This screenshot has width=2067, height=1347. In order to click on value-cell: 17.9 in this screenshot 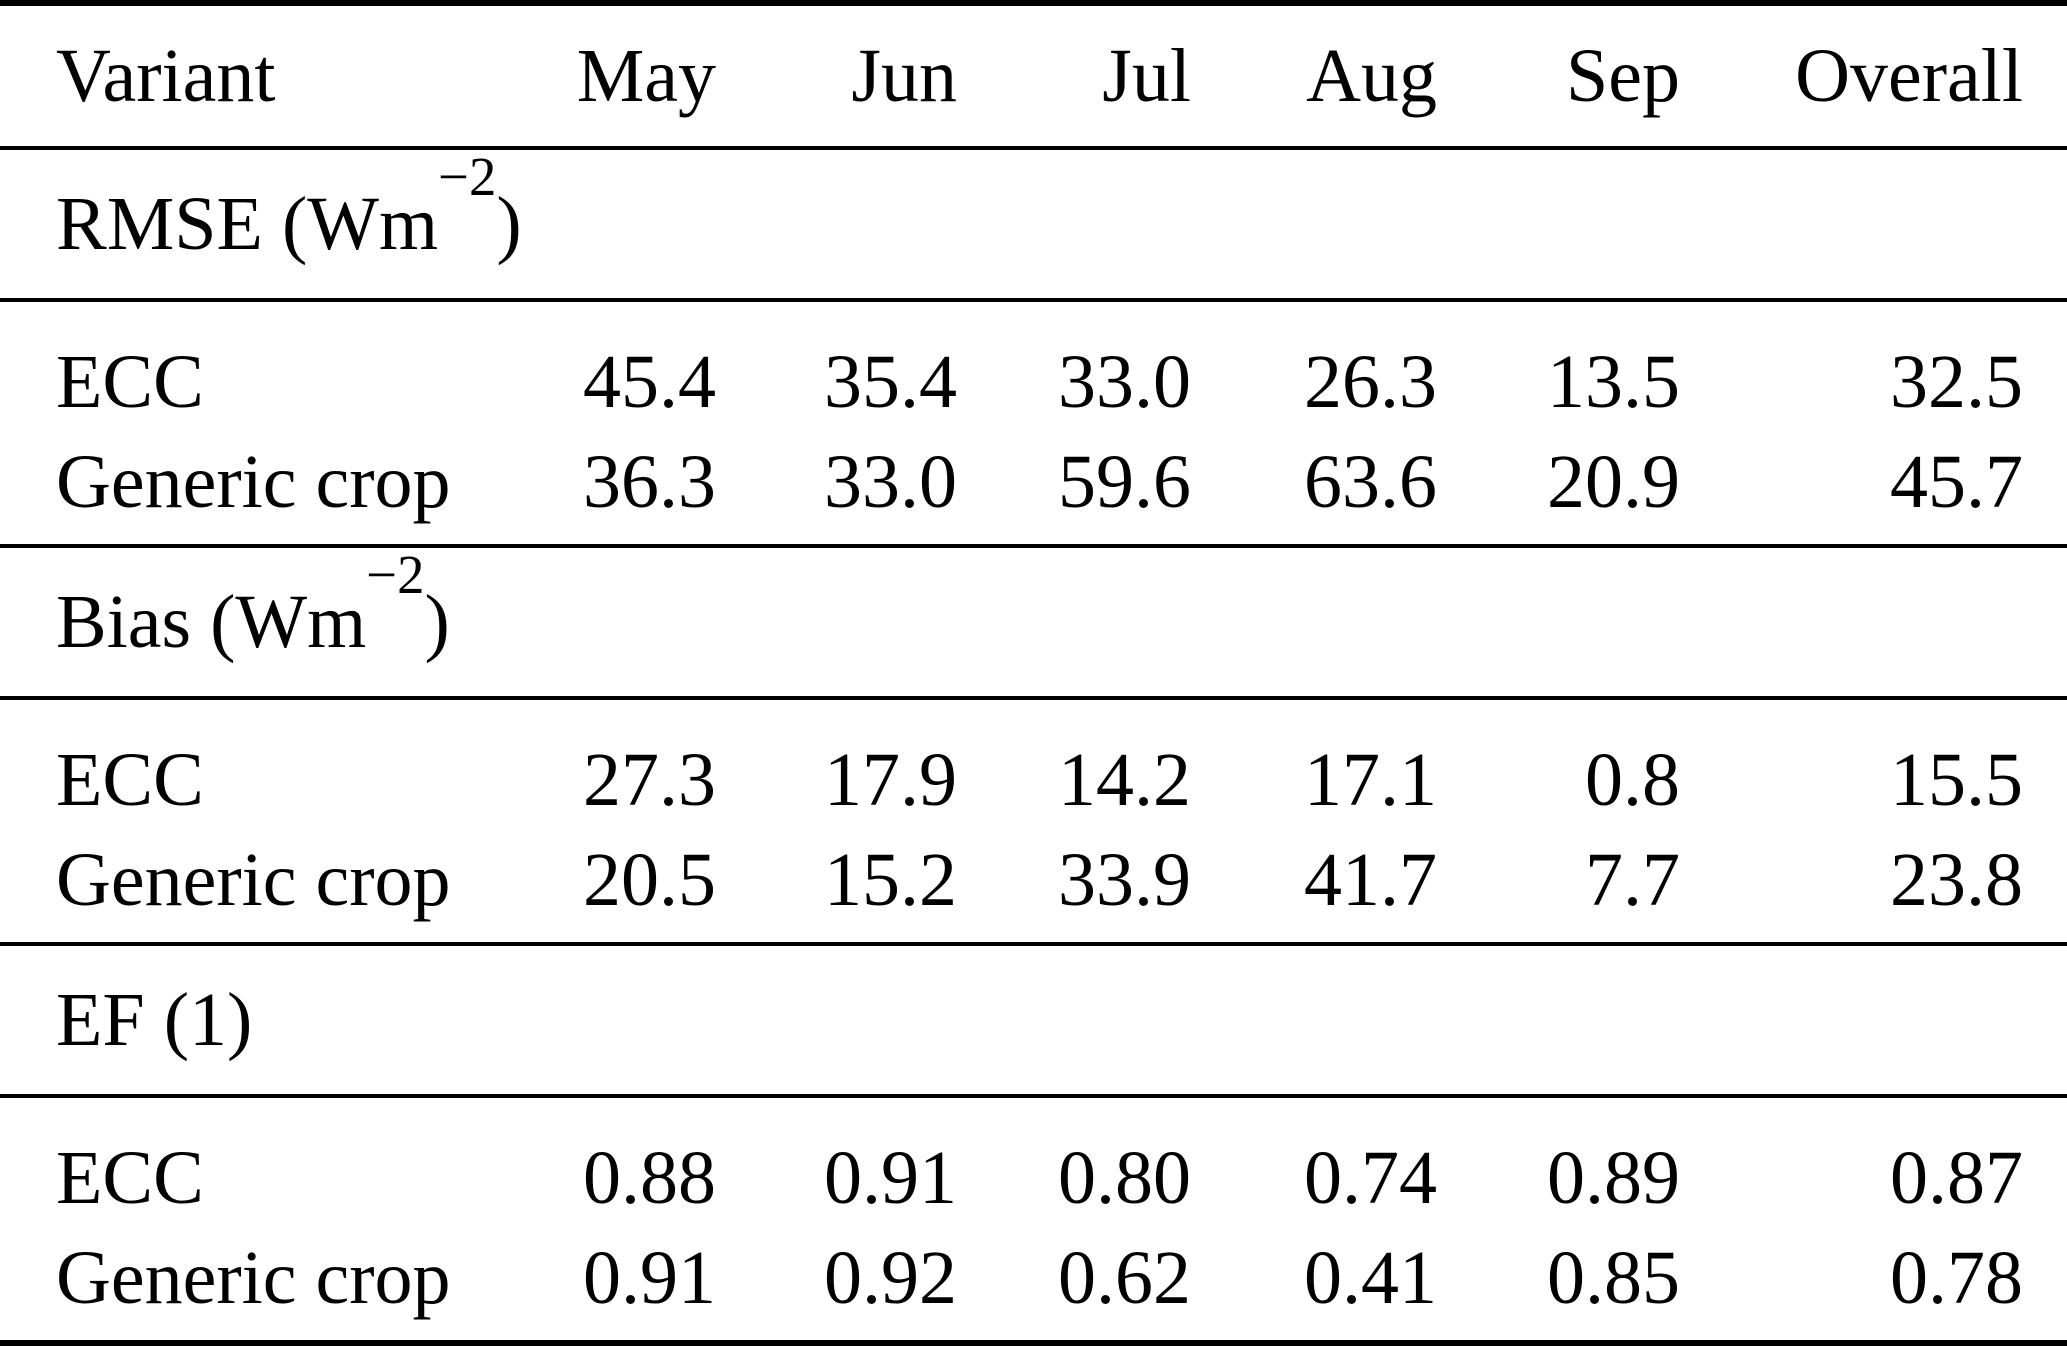, I will do `click(890, 780)`.